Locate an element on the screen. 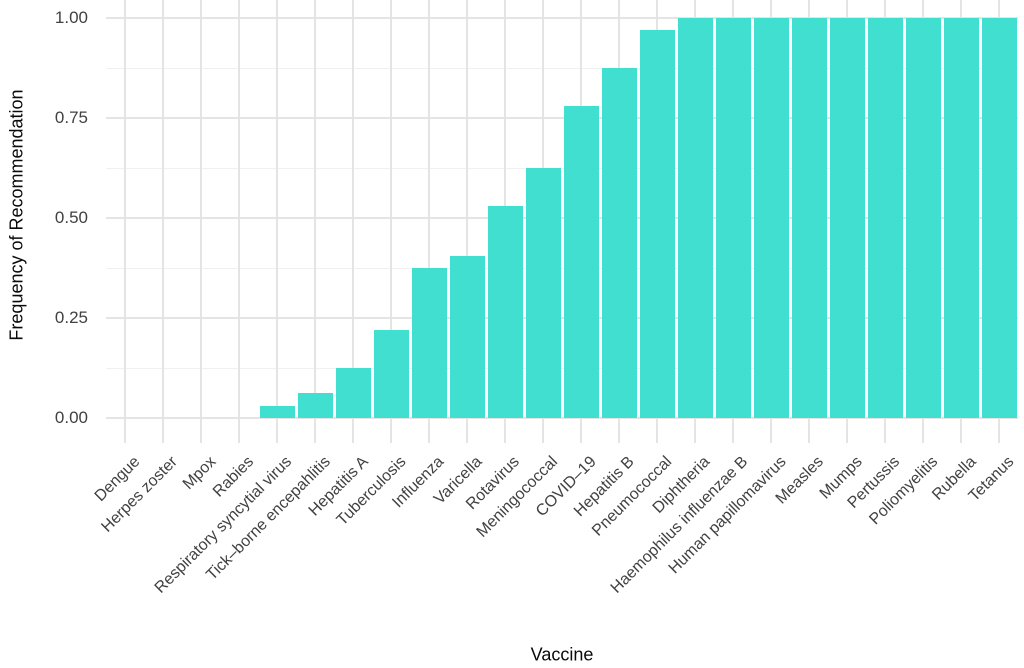 This screenshot has height=668, width=1024. y-tick-label: 0.25 is located at coordinates (71, 317).